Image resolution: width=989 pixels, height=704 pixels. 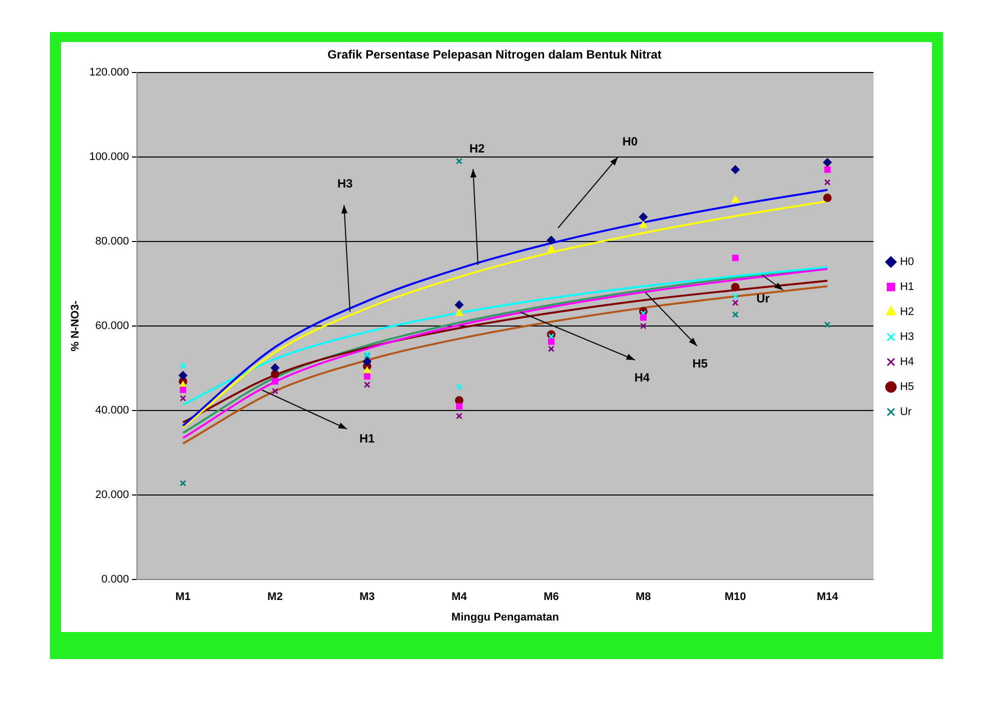 I want to click on legend-label: H4, so click(x=907, y=362).